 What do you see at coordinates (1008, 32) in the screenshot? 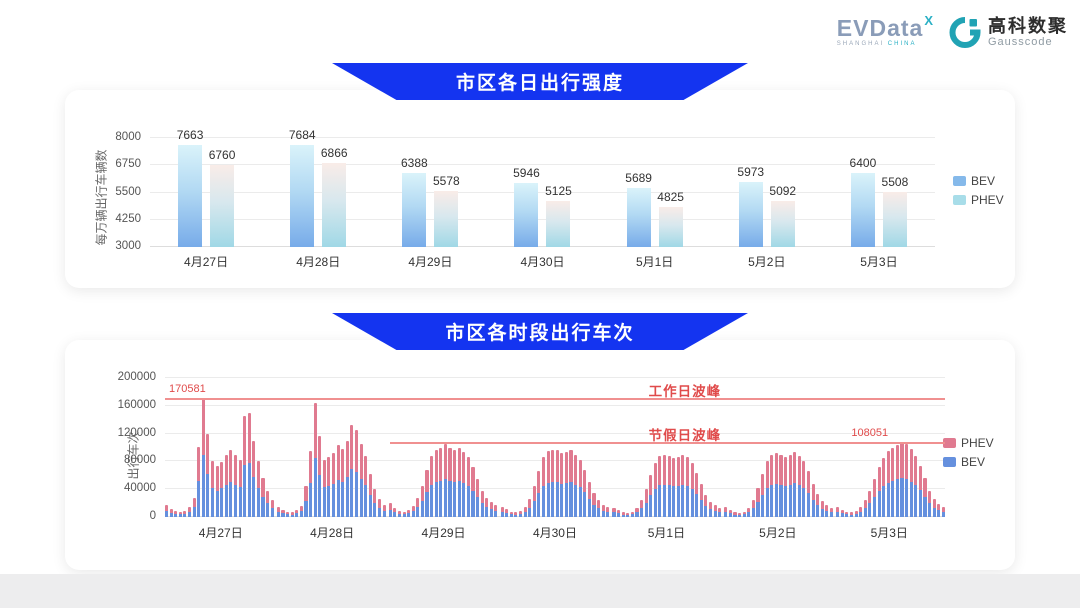
I see `gausscode-logo: 高科数聚 Gausscode` at bounding box center [1008, 32].